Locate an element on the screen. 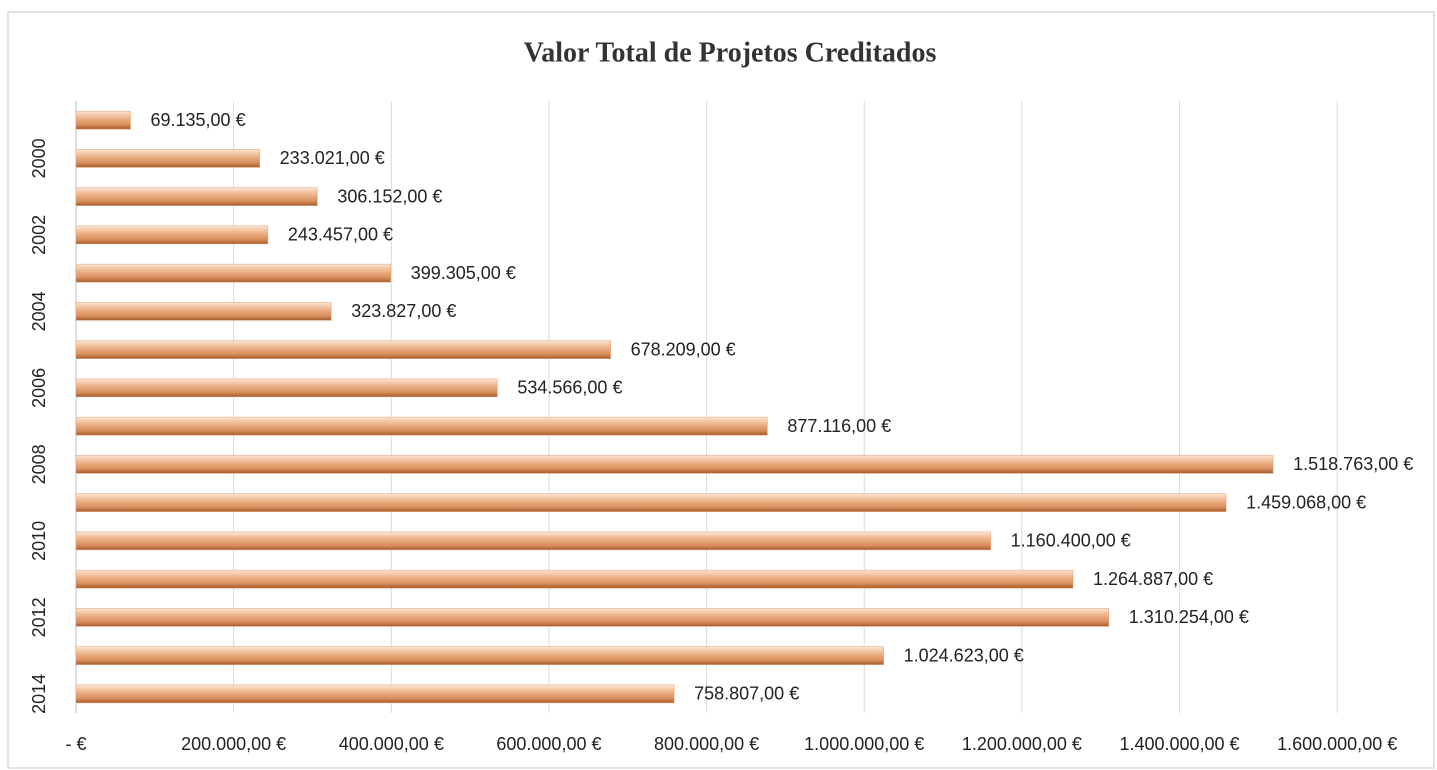 Image resolution: width=1437 pixels, height=770 pixels. y-tick-label: 2012 is located at coordinates (39, 617).